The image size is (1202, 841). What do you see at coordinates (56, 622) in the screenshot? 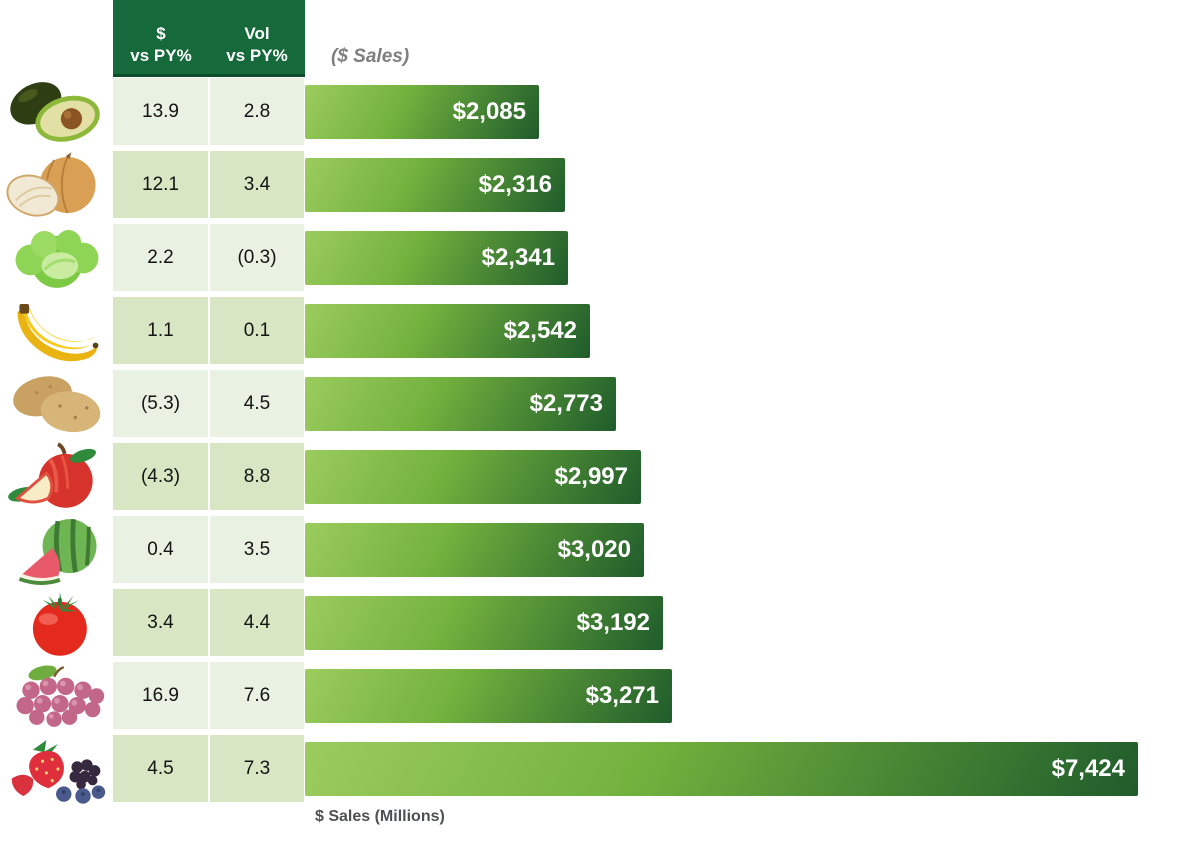
I see `tomato-icon` at bounding box center [56, 622].